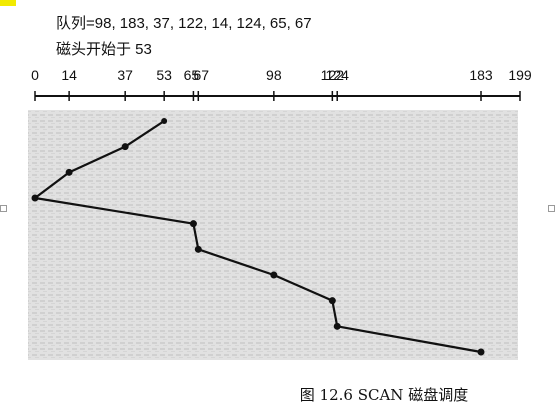 This screenshot has height=417, width=555. I want to click on axis-tick-label: 124, so click(338, 75).